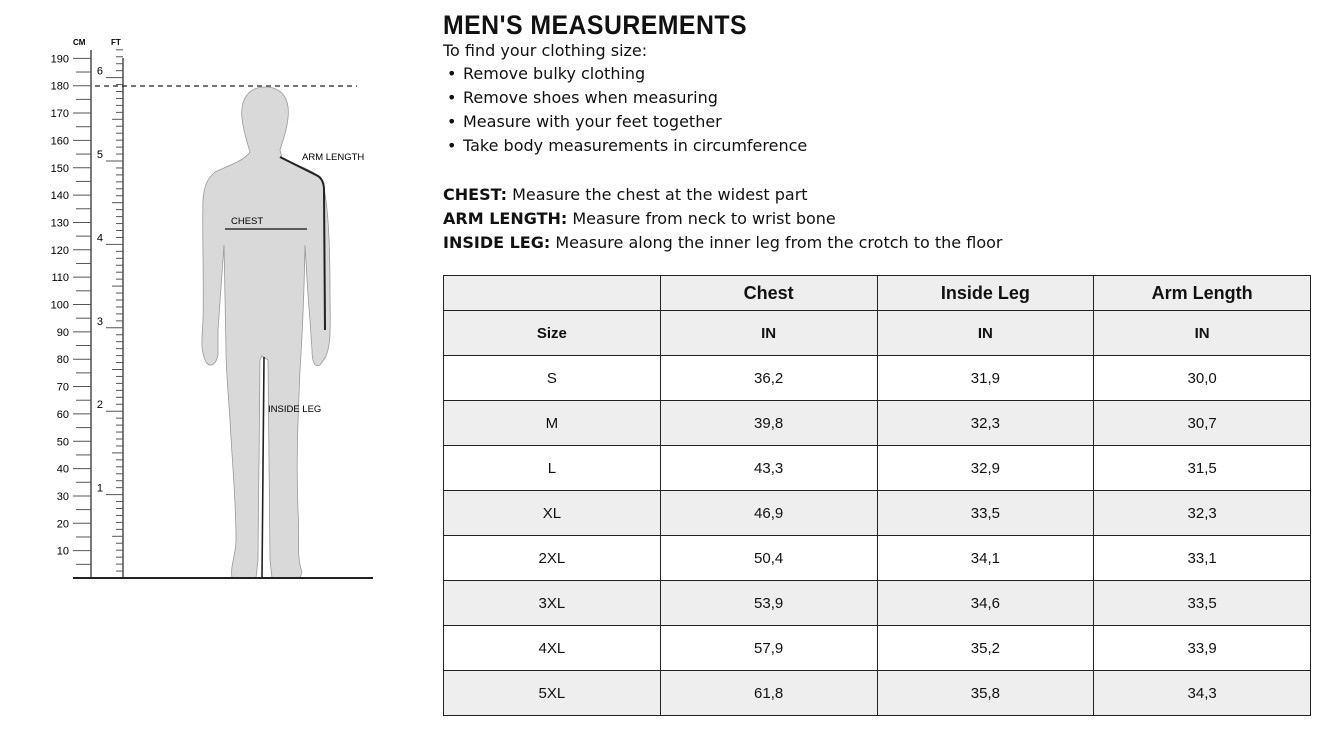 The image size is (1338, 735). Describe the element at coordinates (552, 423) in the screenshot. I see `table-cell: M` at that location.